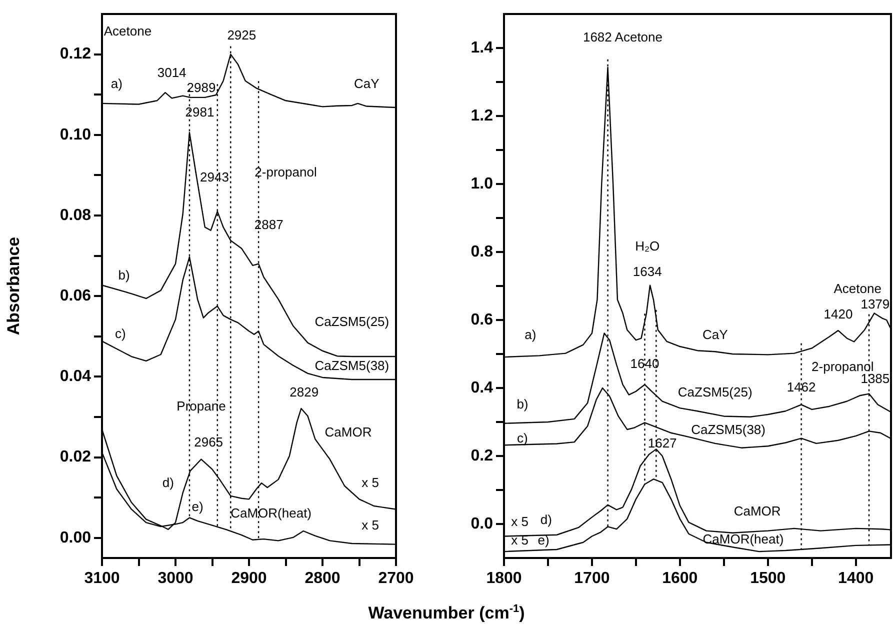 The width and height of the screenshot is (893, 633). What do you see at coordinates (76, 54) in the screenshot?
I see `y-tick-label: 0.12` at bounding box center [76, 54].